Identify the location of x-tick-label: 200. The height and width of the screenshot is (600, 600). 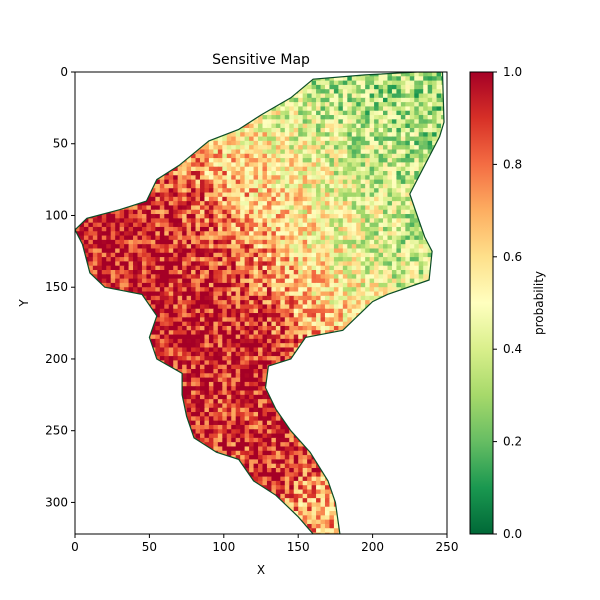
(372, 547).